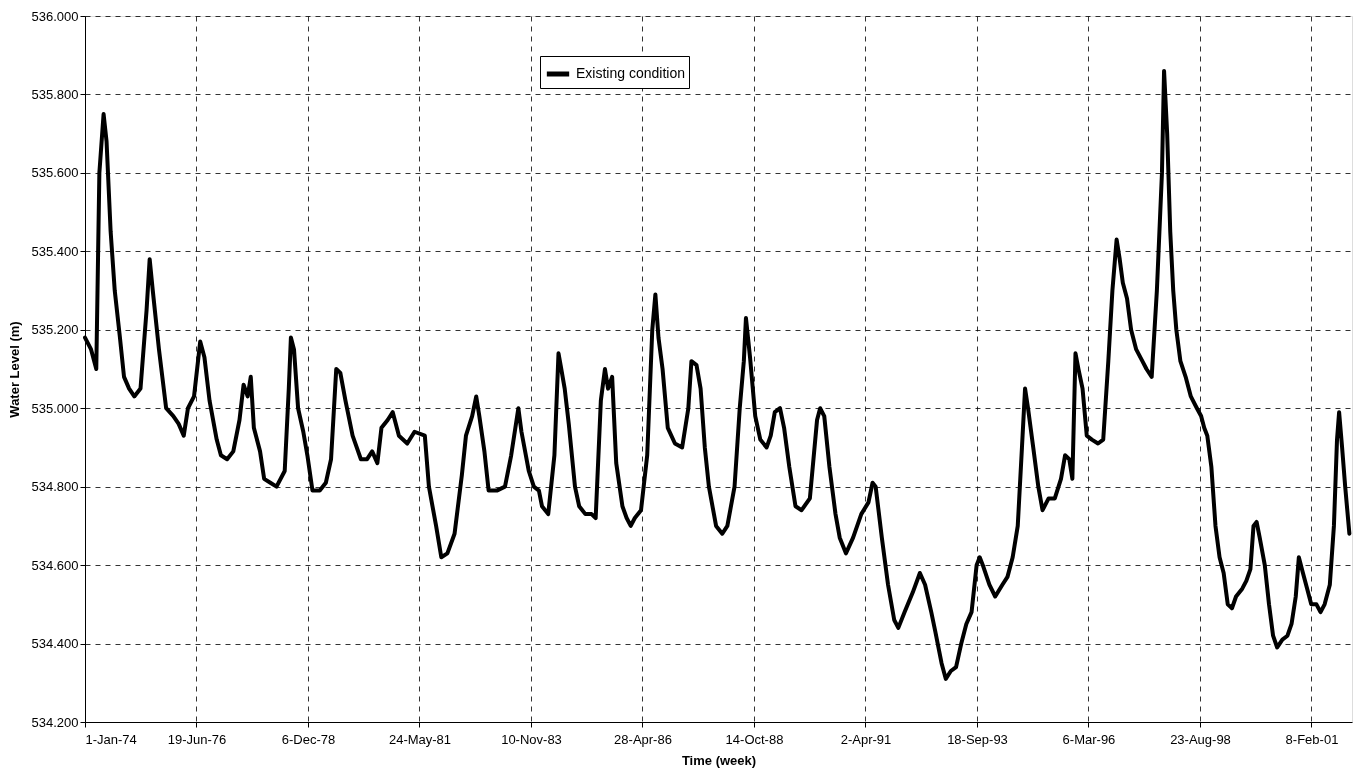  What do you see at coordinates (866, 739) in the screenshot?
I see `x-tick-label: 2-Apr-91` at bounding box center [866, 739].